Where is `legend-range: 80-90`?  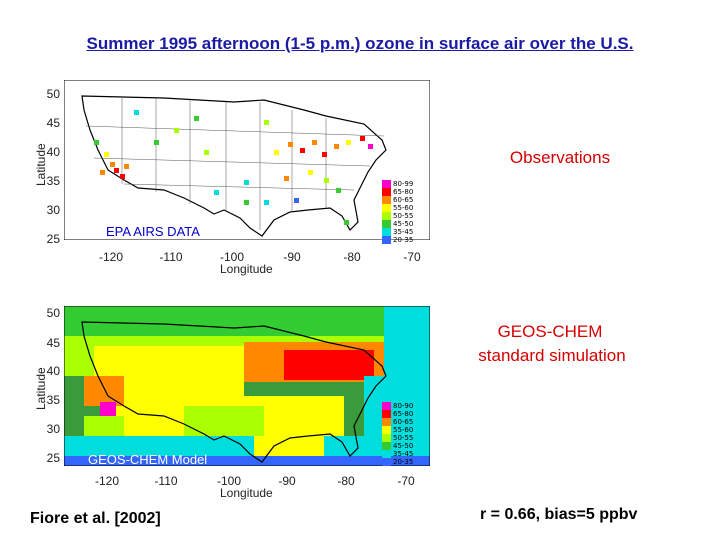
legend-range: 80-90 is located at coordinates (403, 406).